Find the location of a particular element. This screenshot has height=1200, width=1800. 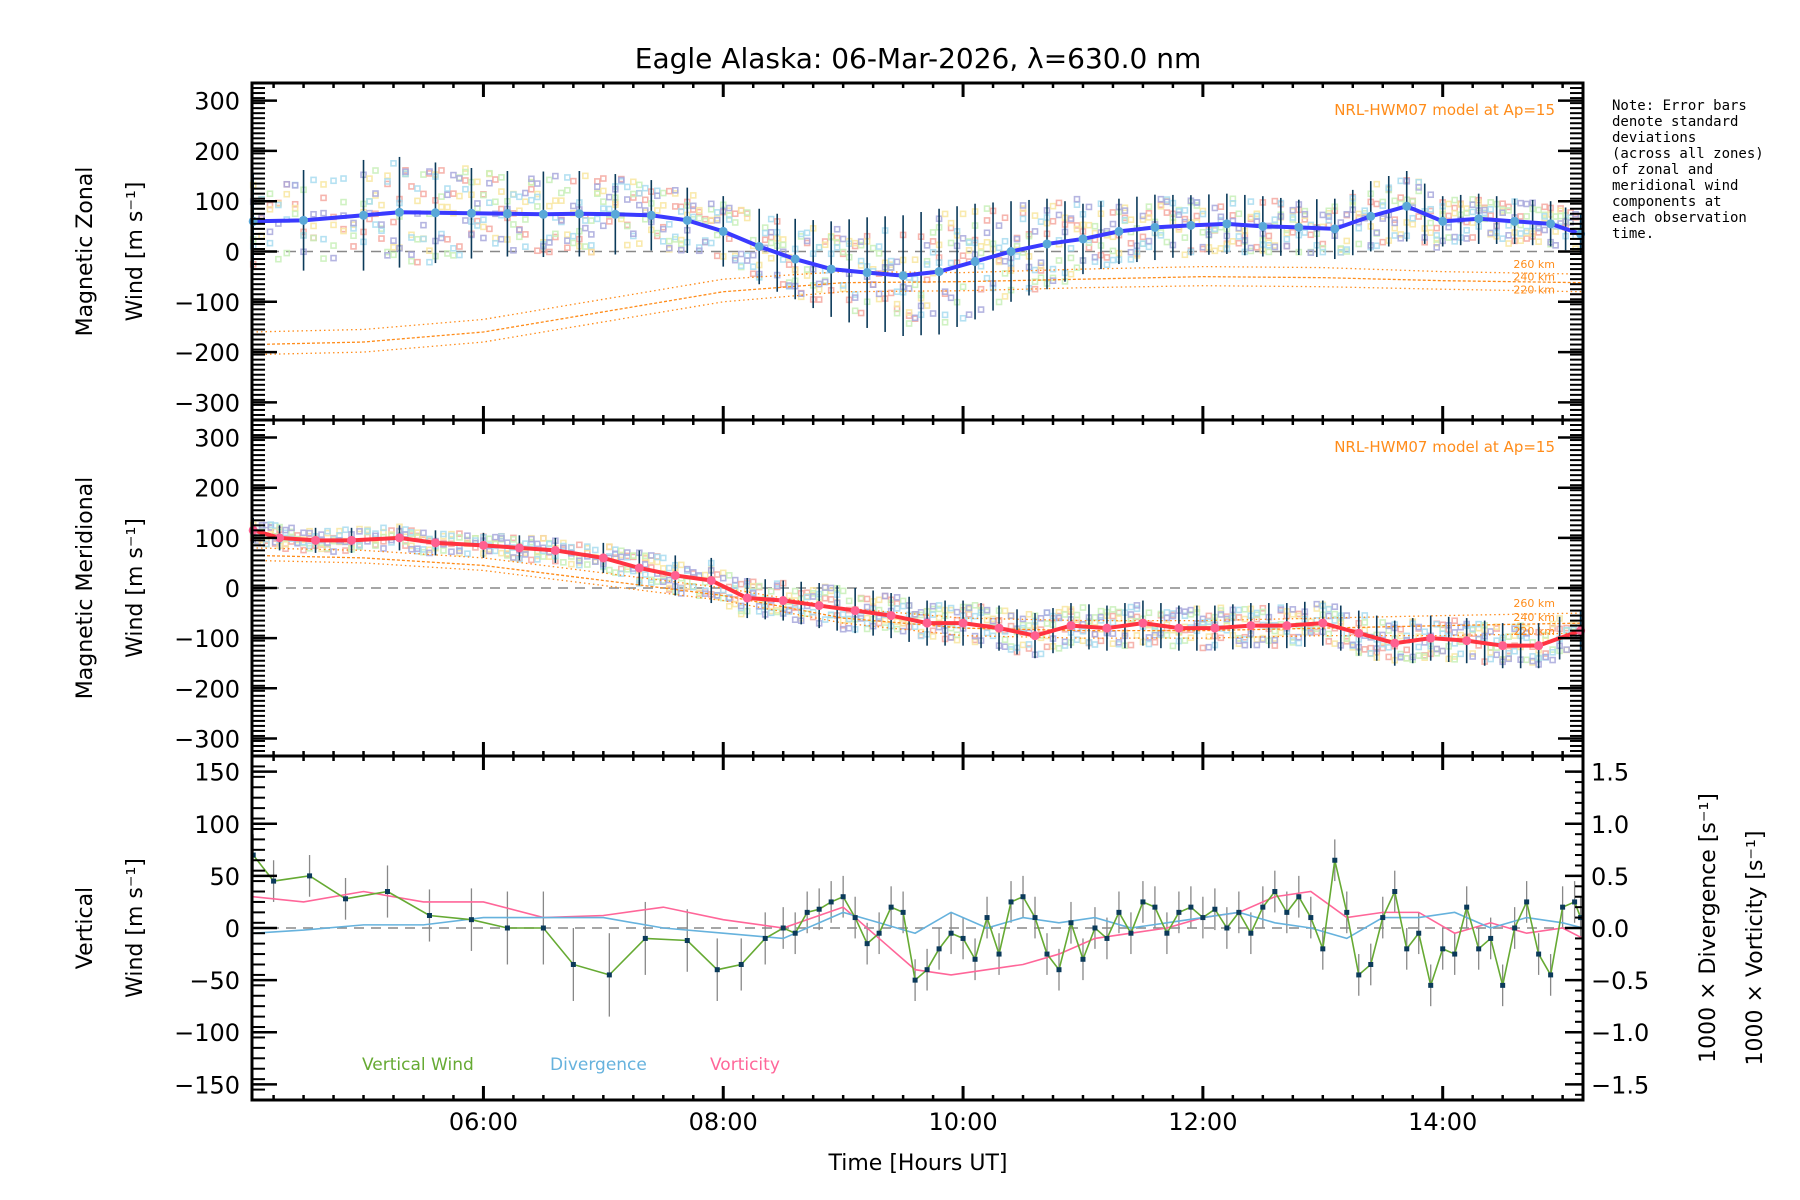

zonal-wind-point is located at coordinates (1119, 231).